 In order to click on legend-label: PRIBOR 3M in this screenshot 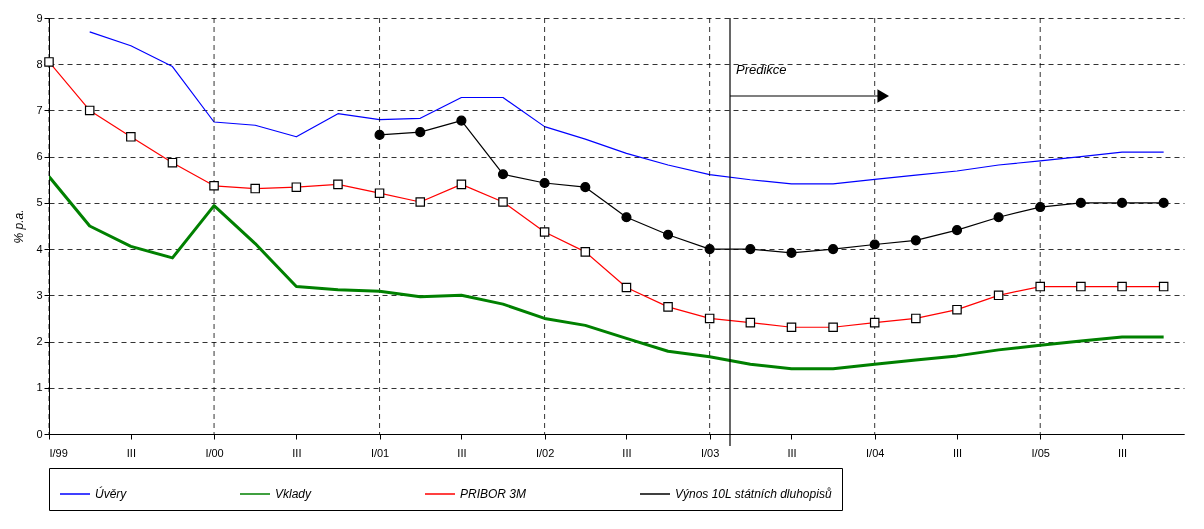, I will do `click(493, 494)`.